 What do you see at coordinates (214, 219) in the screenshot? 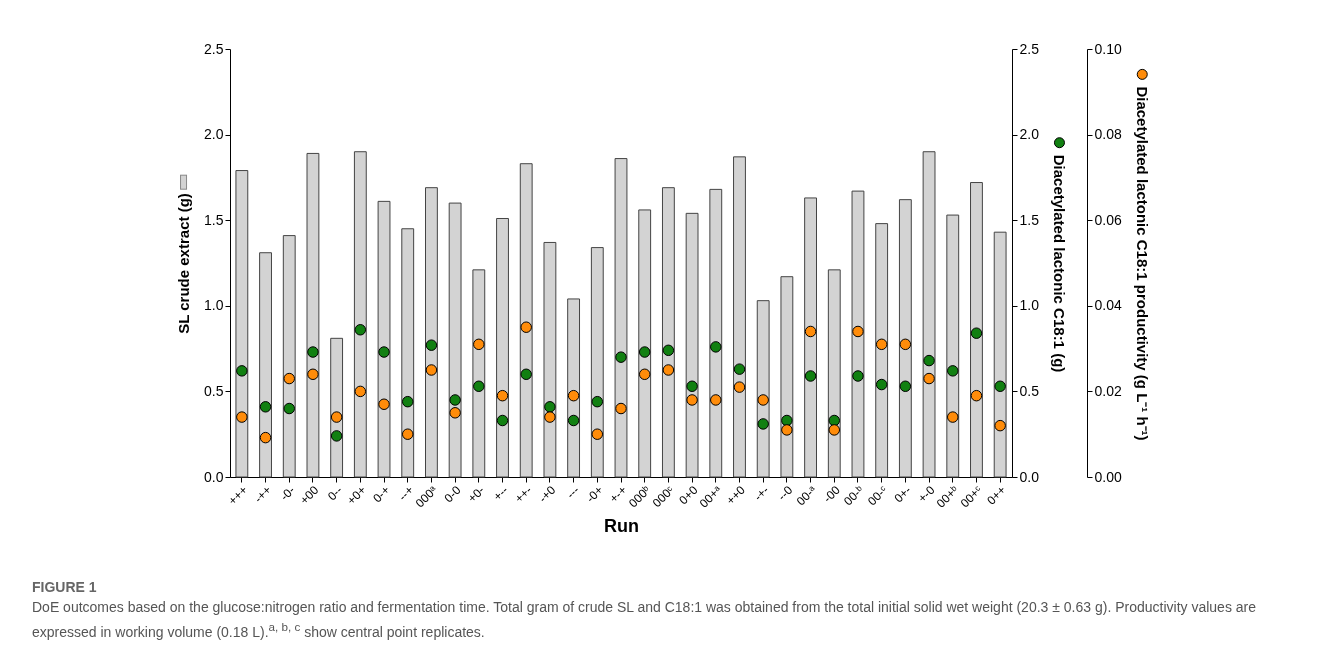
I see `y-tick-label: 1.5` at bounding box center [214, 219].